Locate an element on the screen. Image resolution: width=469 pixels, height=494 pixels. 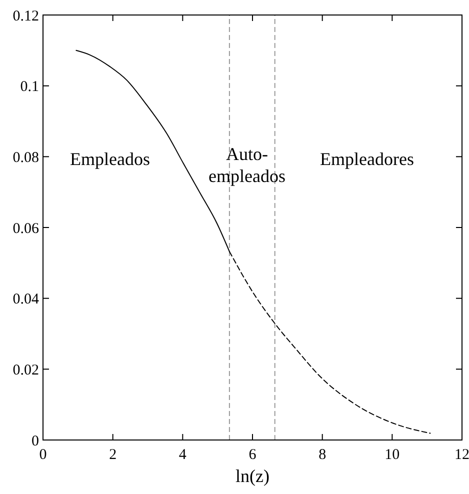
x-tick-label: 4 is located at coordinates (182, 455).